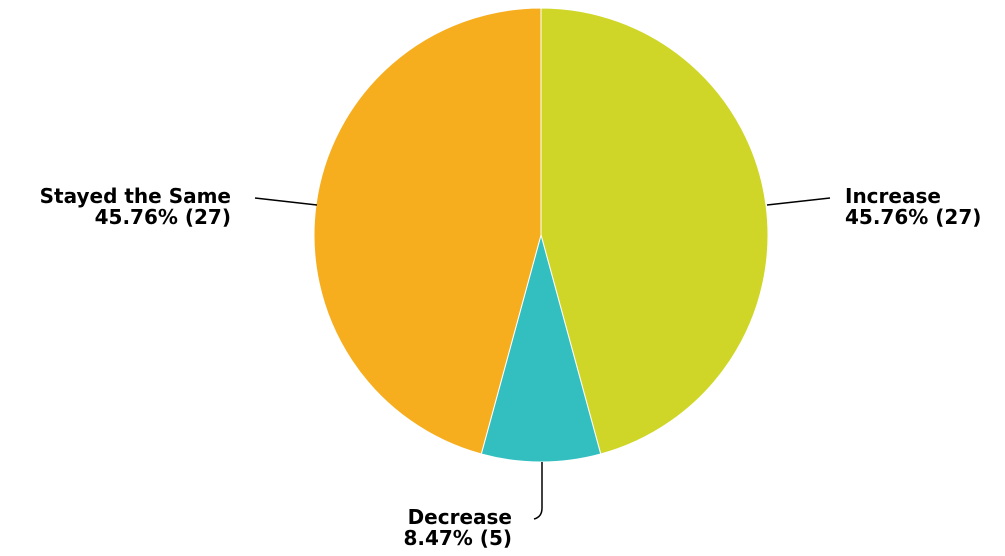 This screenshot has width=1005, height=556. Describe the element at coordinates (893, 196) in the screenshot. I see `slice-label-name: Increase` at that location.